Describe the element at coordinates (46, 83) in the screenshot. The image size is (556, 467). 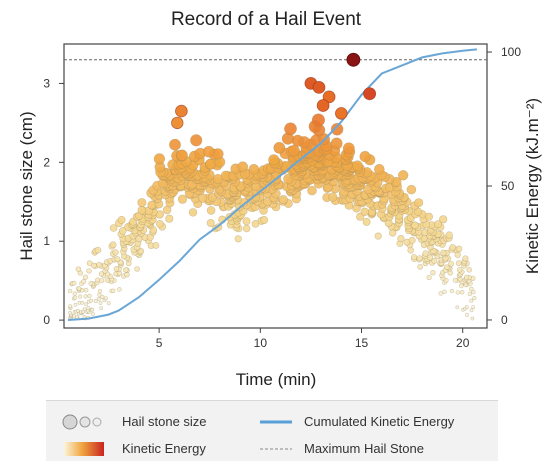
I see `y-tick-label-3: 3` at that location.